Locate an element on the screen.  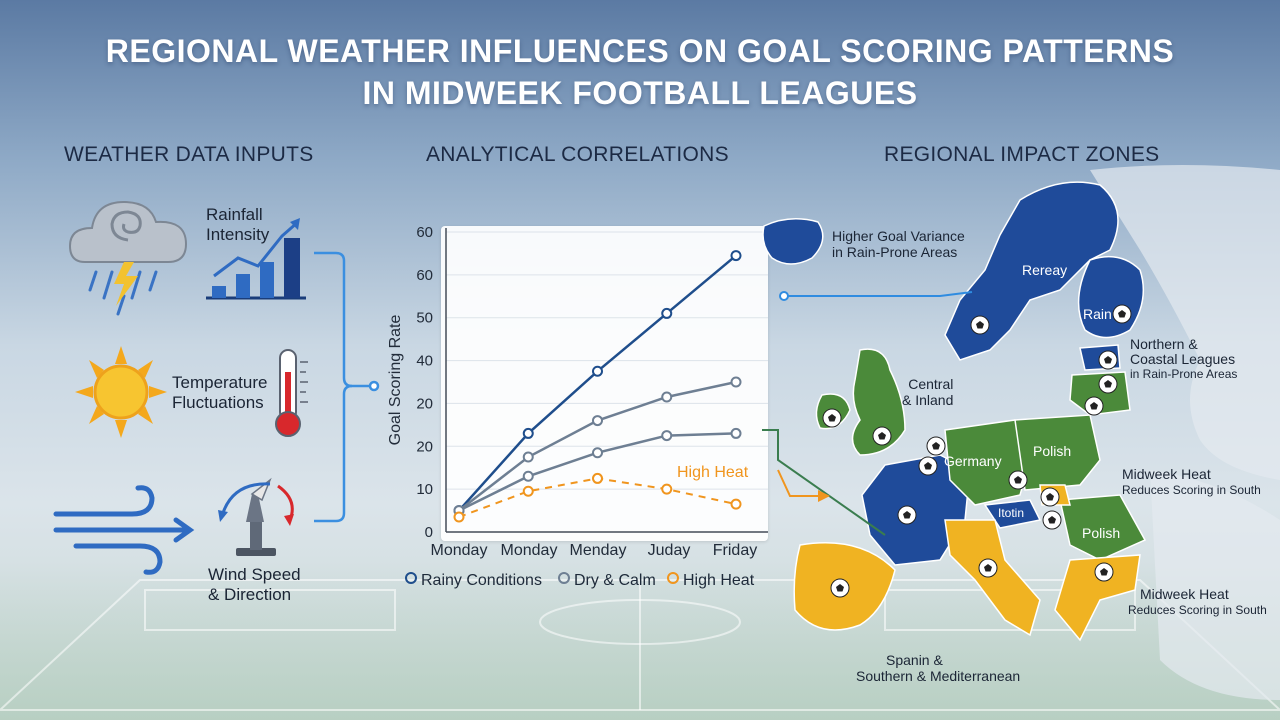
label-higher-variance-line2: in Rain-Prone Areas is located at coordinates (895, 252).